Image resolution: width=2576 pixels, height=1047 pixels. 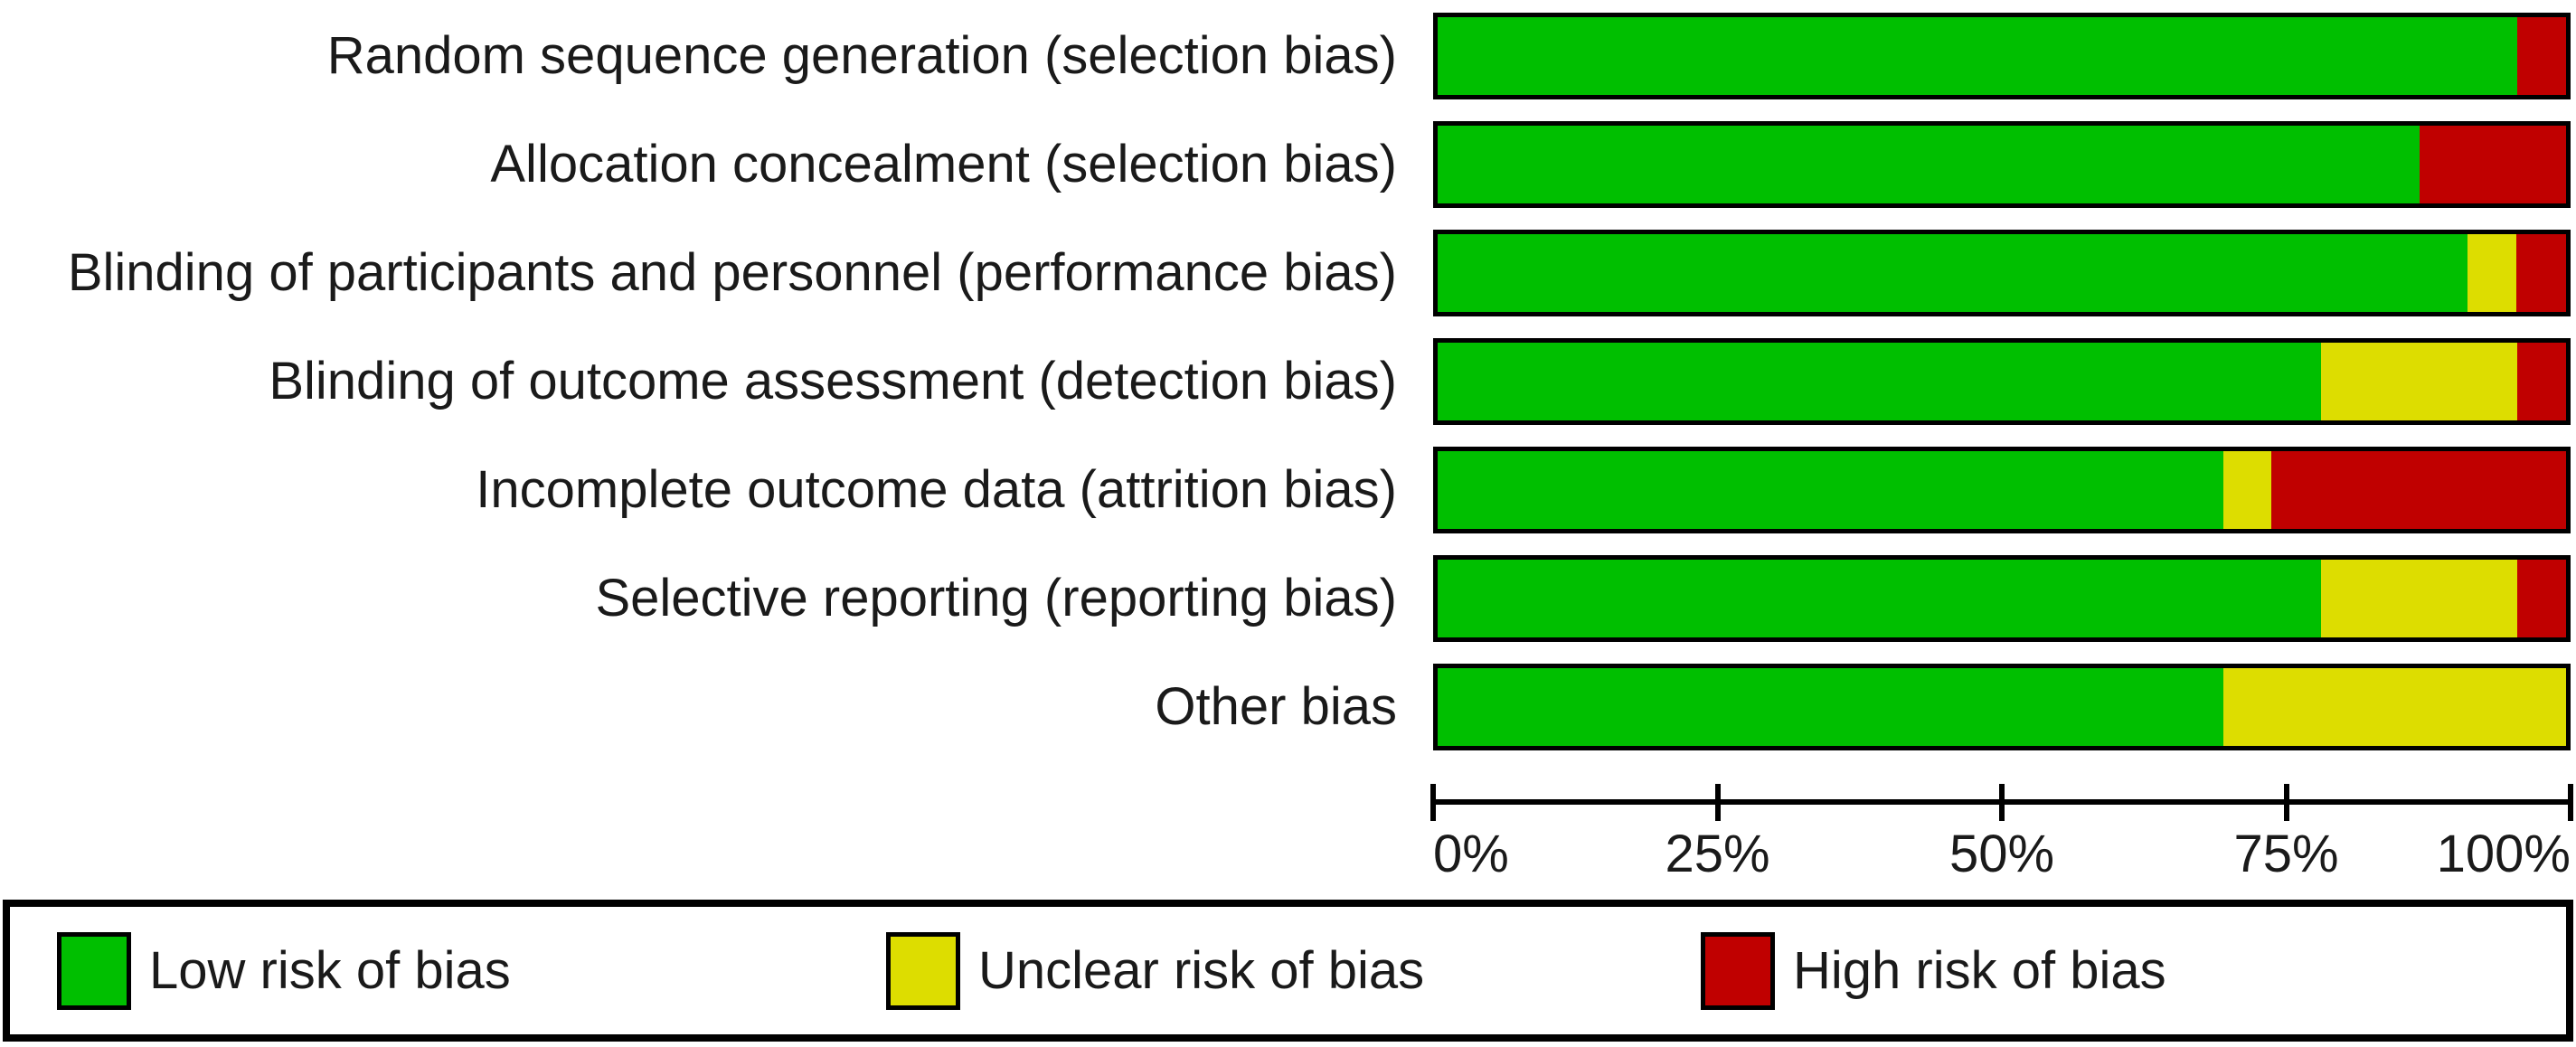 I want to click on category-label: Selective reporting (reporting bias), so click(x=996, y=598).